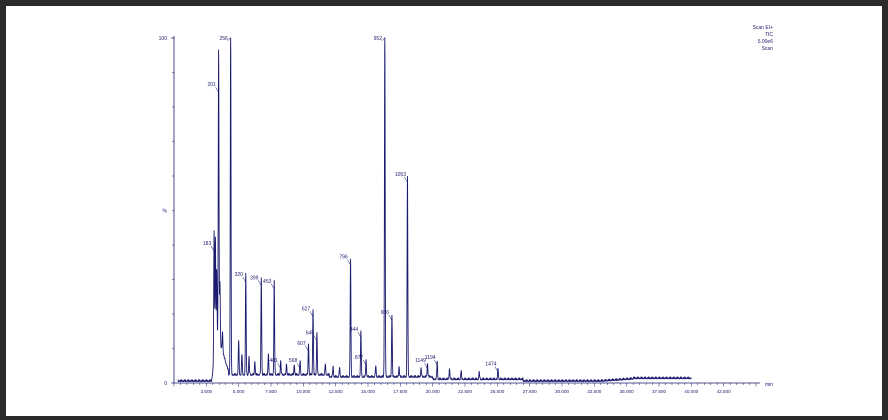  What do you see at coordinates (293, 361) in the screenshot?
I see `peak-label: 568` at bounding box center [293, 361].